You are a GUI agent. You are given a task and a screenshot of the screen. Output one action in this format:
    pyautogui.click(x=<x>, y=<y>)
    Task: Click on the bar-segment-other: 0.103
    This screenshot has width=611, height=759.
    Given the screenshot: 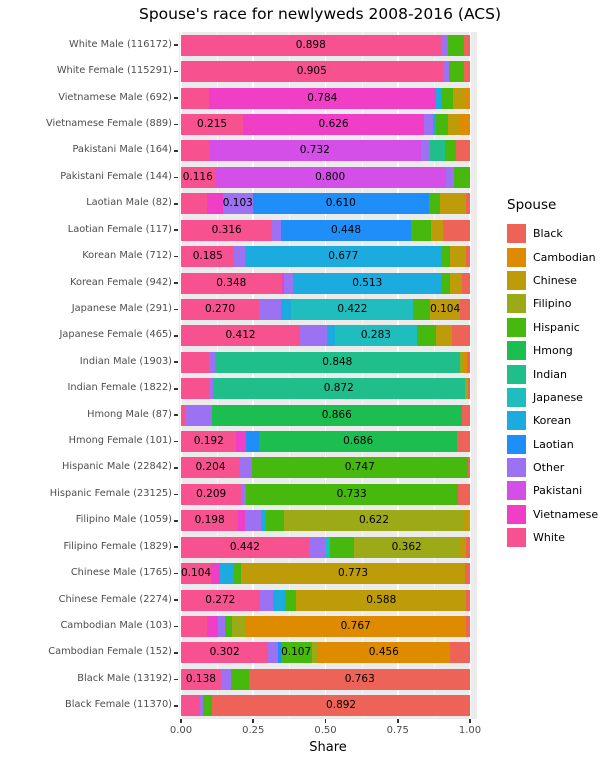 What is the action you would take?
    pyautogui.click(x=237, y=204)
    